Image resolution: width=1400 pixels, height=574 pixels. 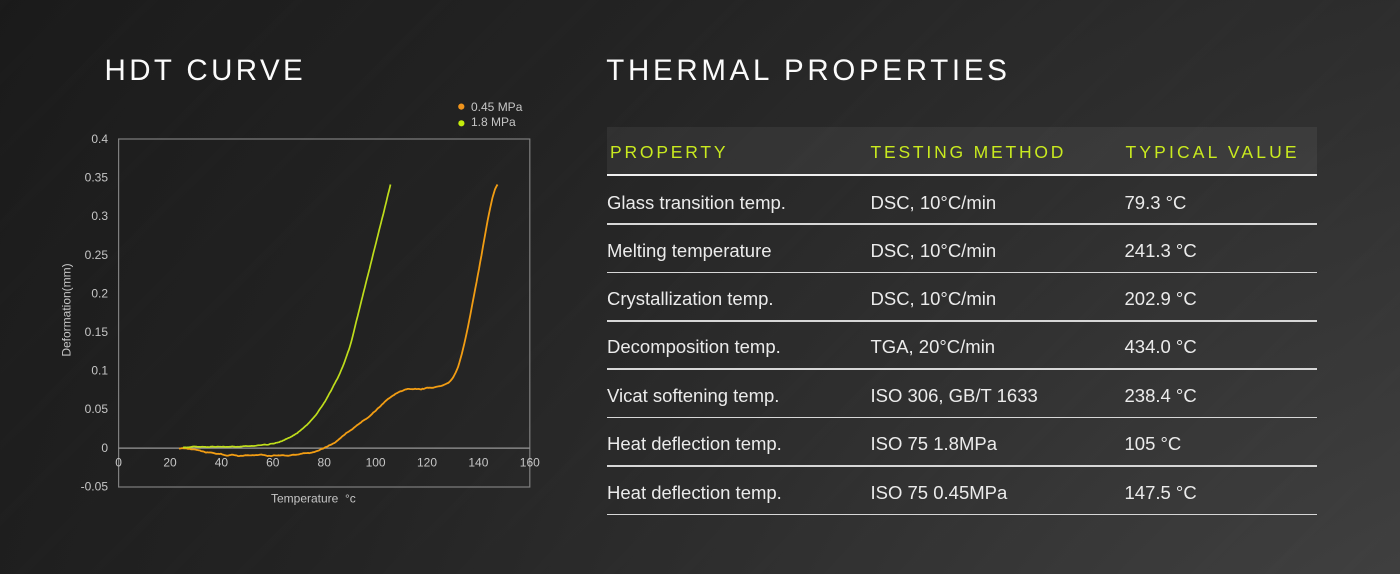 I want to click on svg-text: 0.15, so click(x=97, y=332).